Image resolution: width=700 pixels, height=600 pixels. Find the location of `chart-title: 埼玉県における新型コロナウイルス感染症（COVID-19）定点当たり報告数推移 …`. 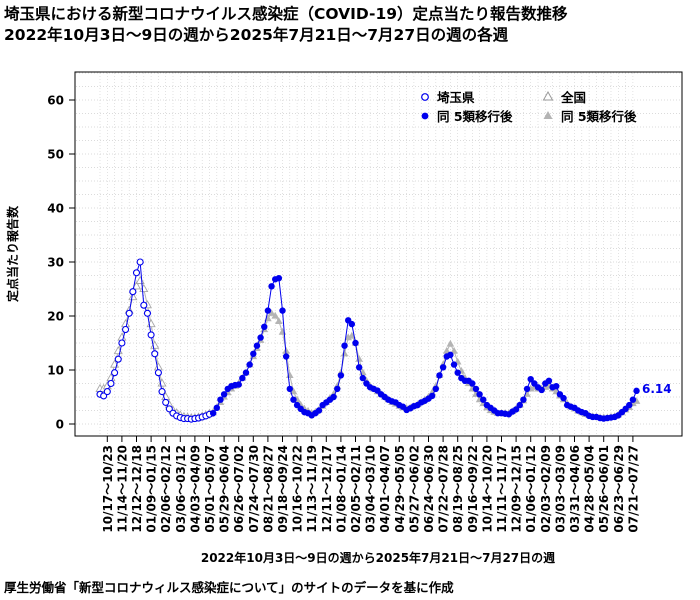

chart-title: 埼玉県における新型コロナウイルス感染症（COVID-19）定点当たり報告数推移 … is located at coordinates (286, 25).